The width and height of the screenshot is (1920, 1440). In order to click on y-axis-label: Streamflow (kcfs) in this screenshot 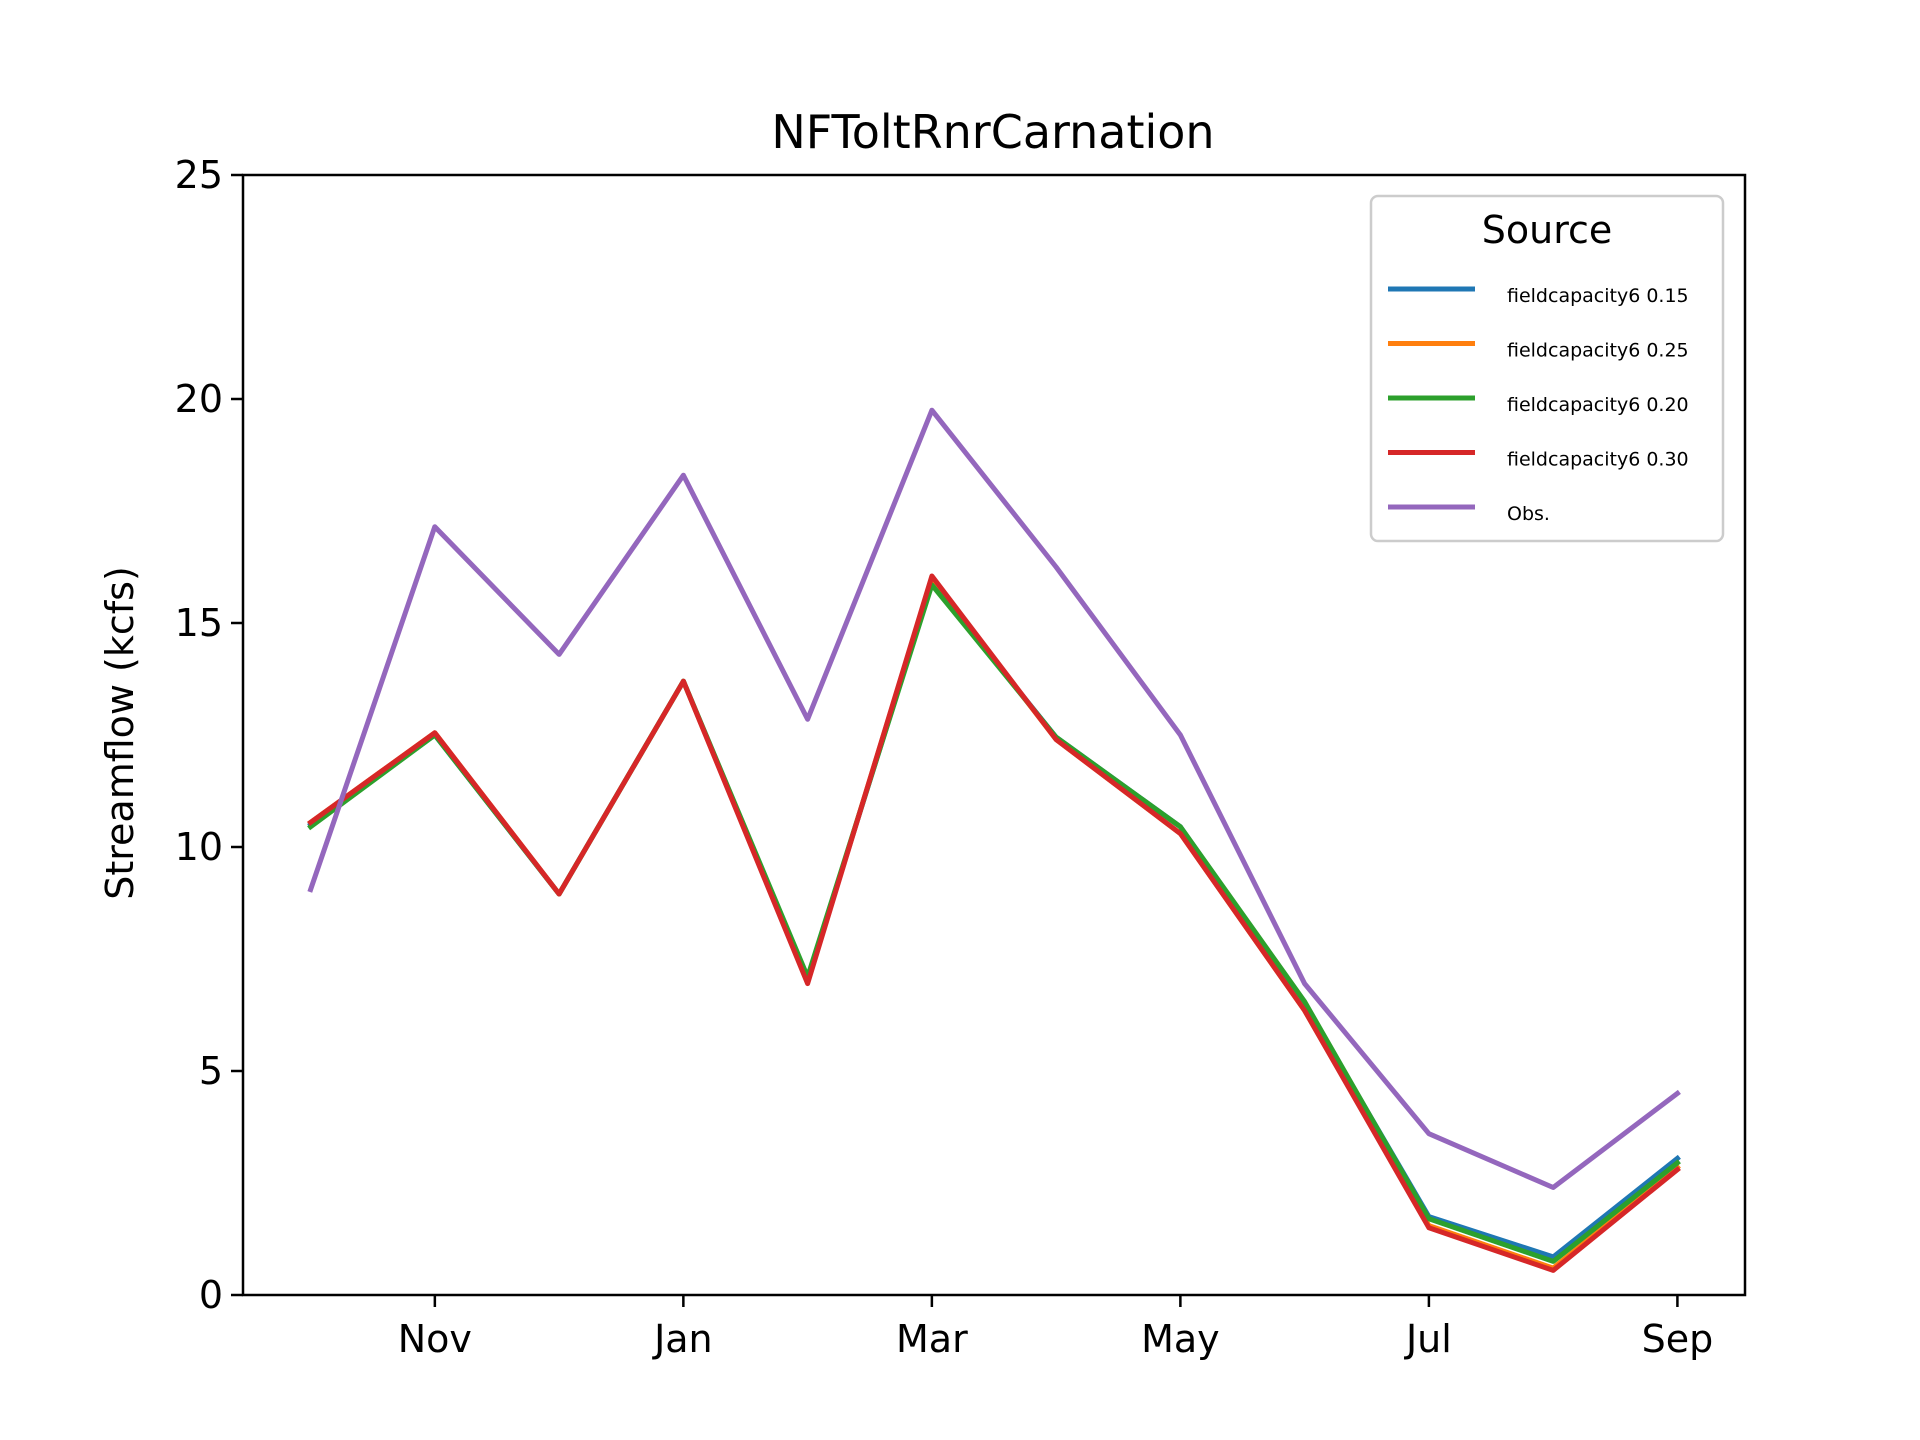, I will do `click(120, 733)`.